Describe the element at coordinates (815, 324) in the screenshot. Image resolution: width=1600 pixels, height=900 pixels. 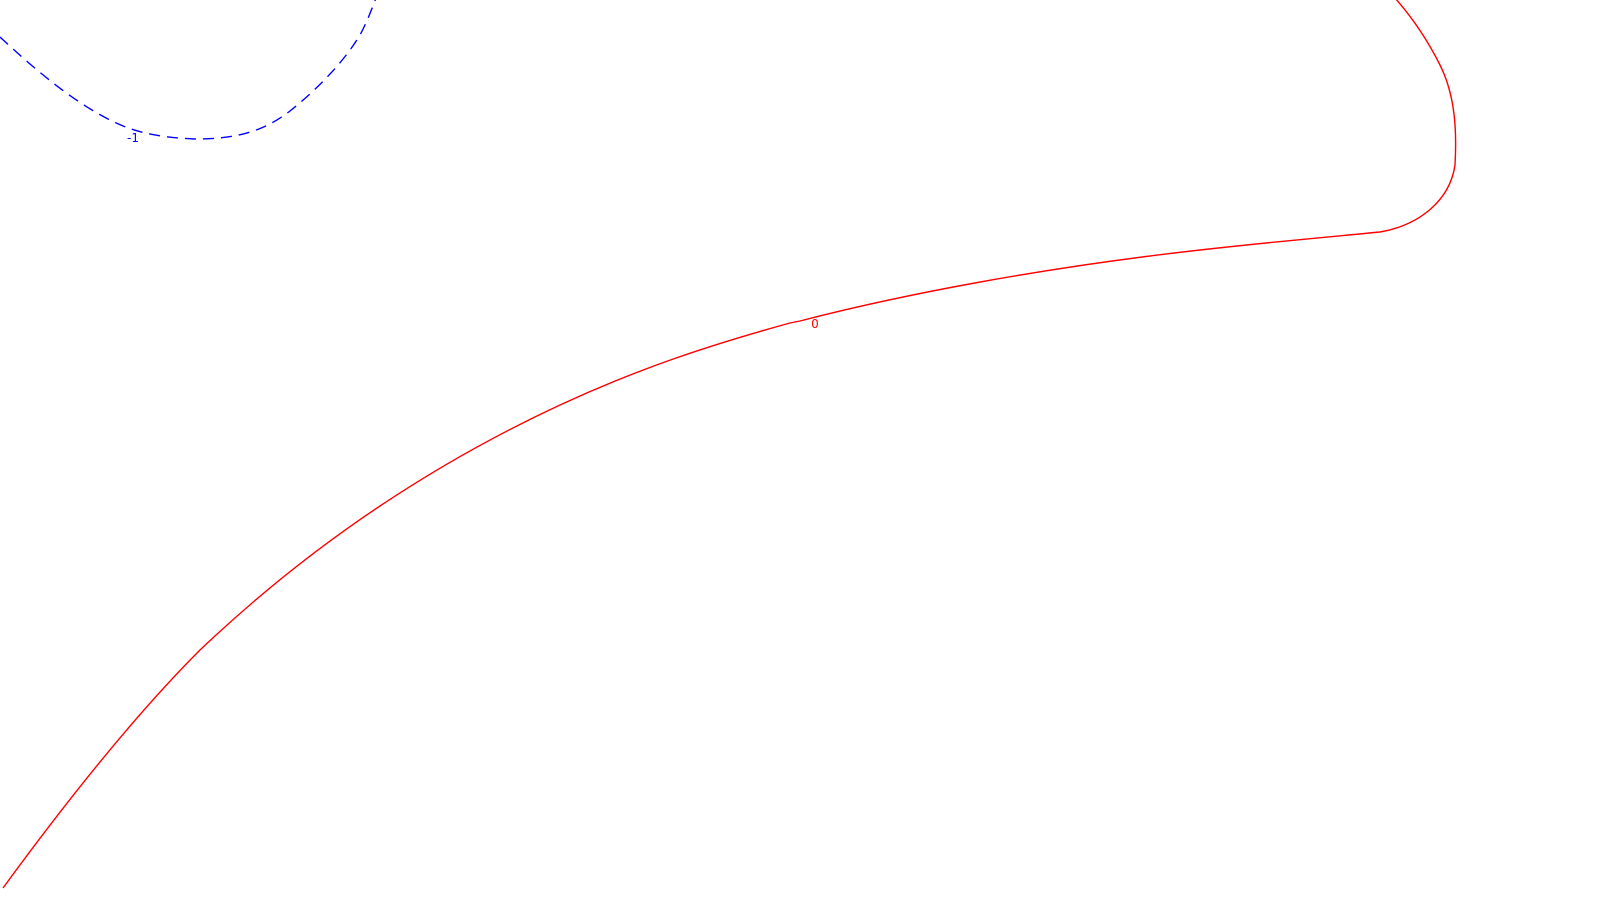
I see `contour-label-zero: 0` at that location.